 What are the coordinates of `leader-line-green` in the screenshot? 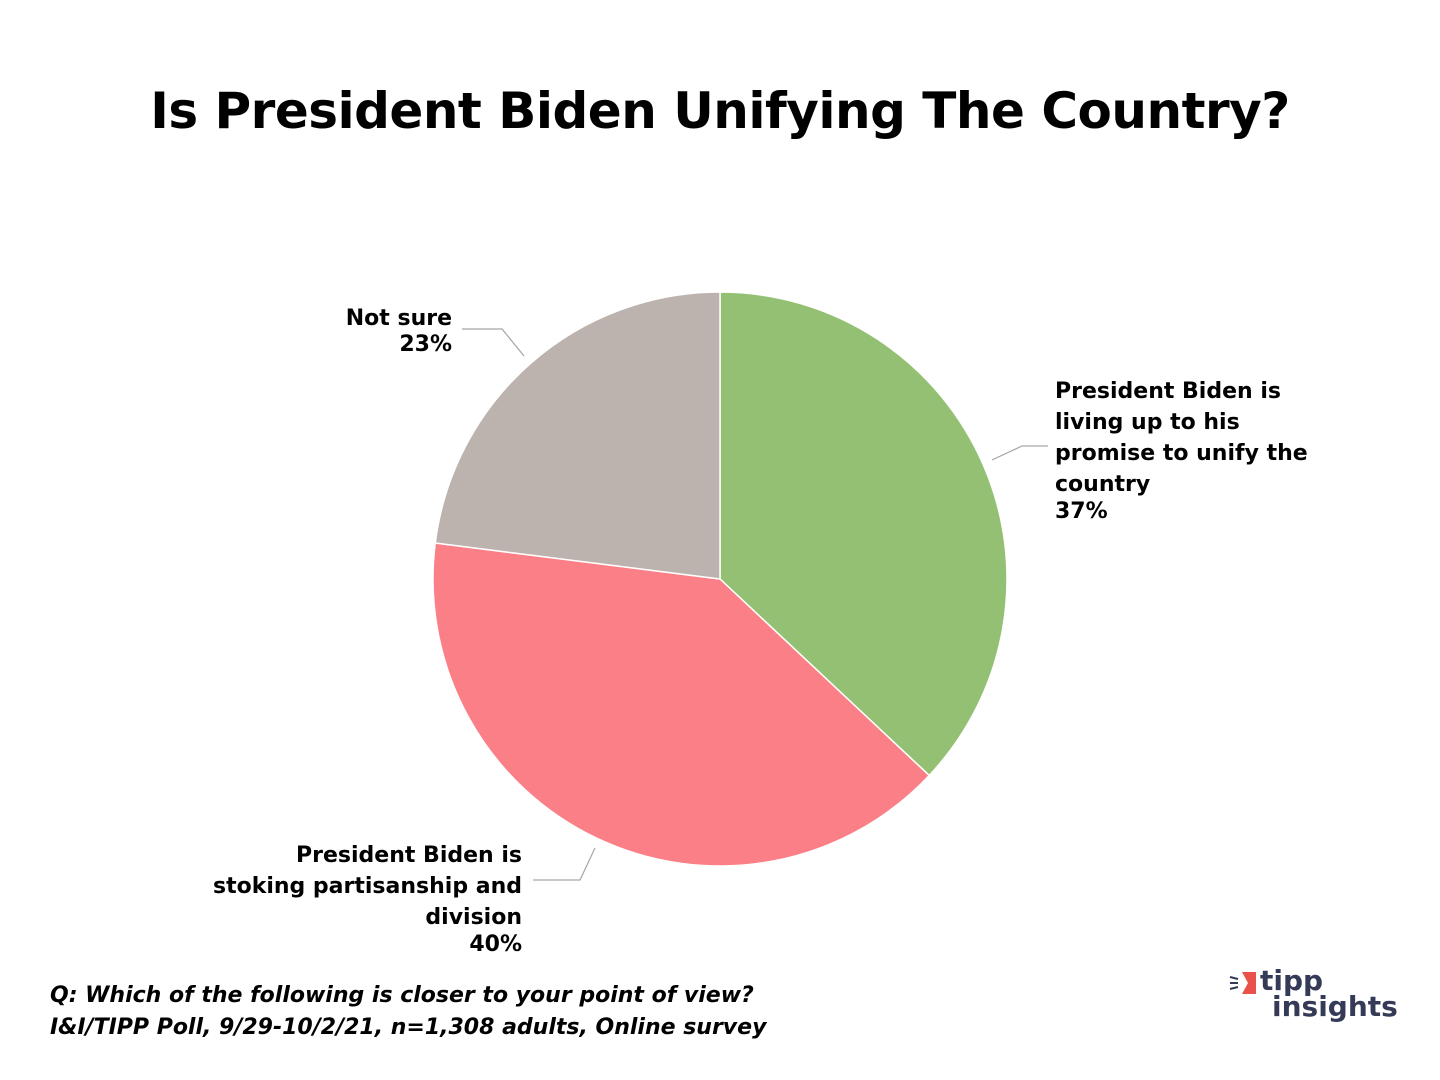 It's located at (1019, 453).